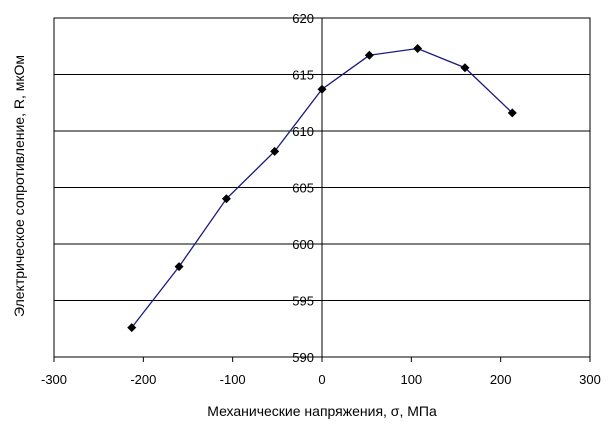 The image size is (616, 430). I want to click on y-tick-label: 595, so click(303, 301).